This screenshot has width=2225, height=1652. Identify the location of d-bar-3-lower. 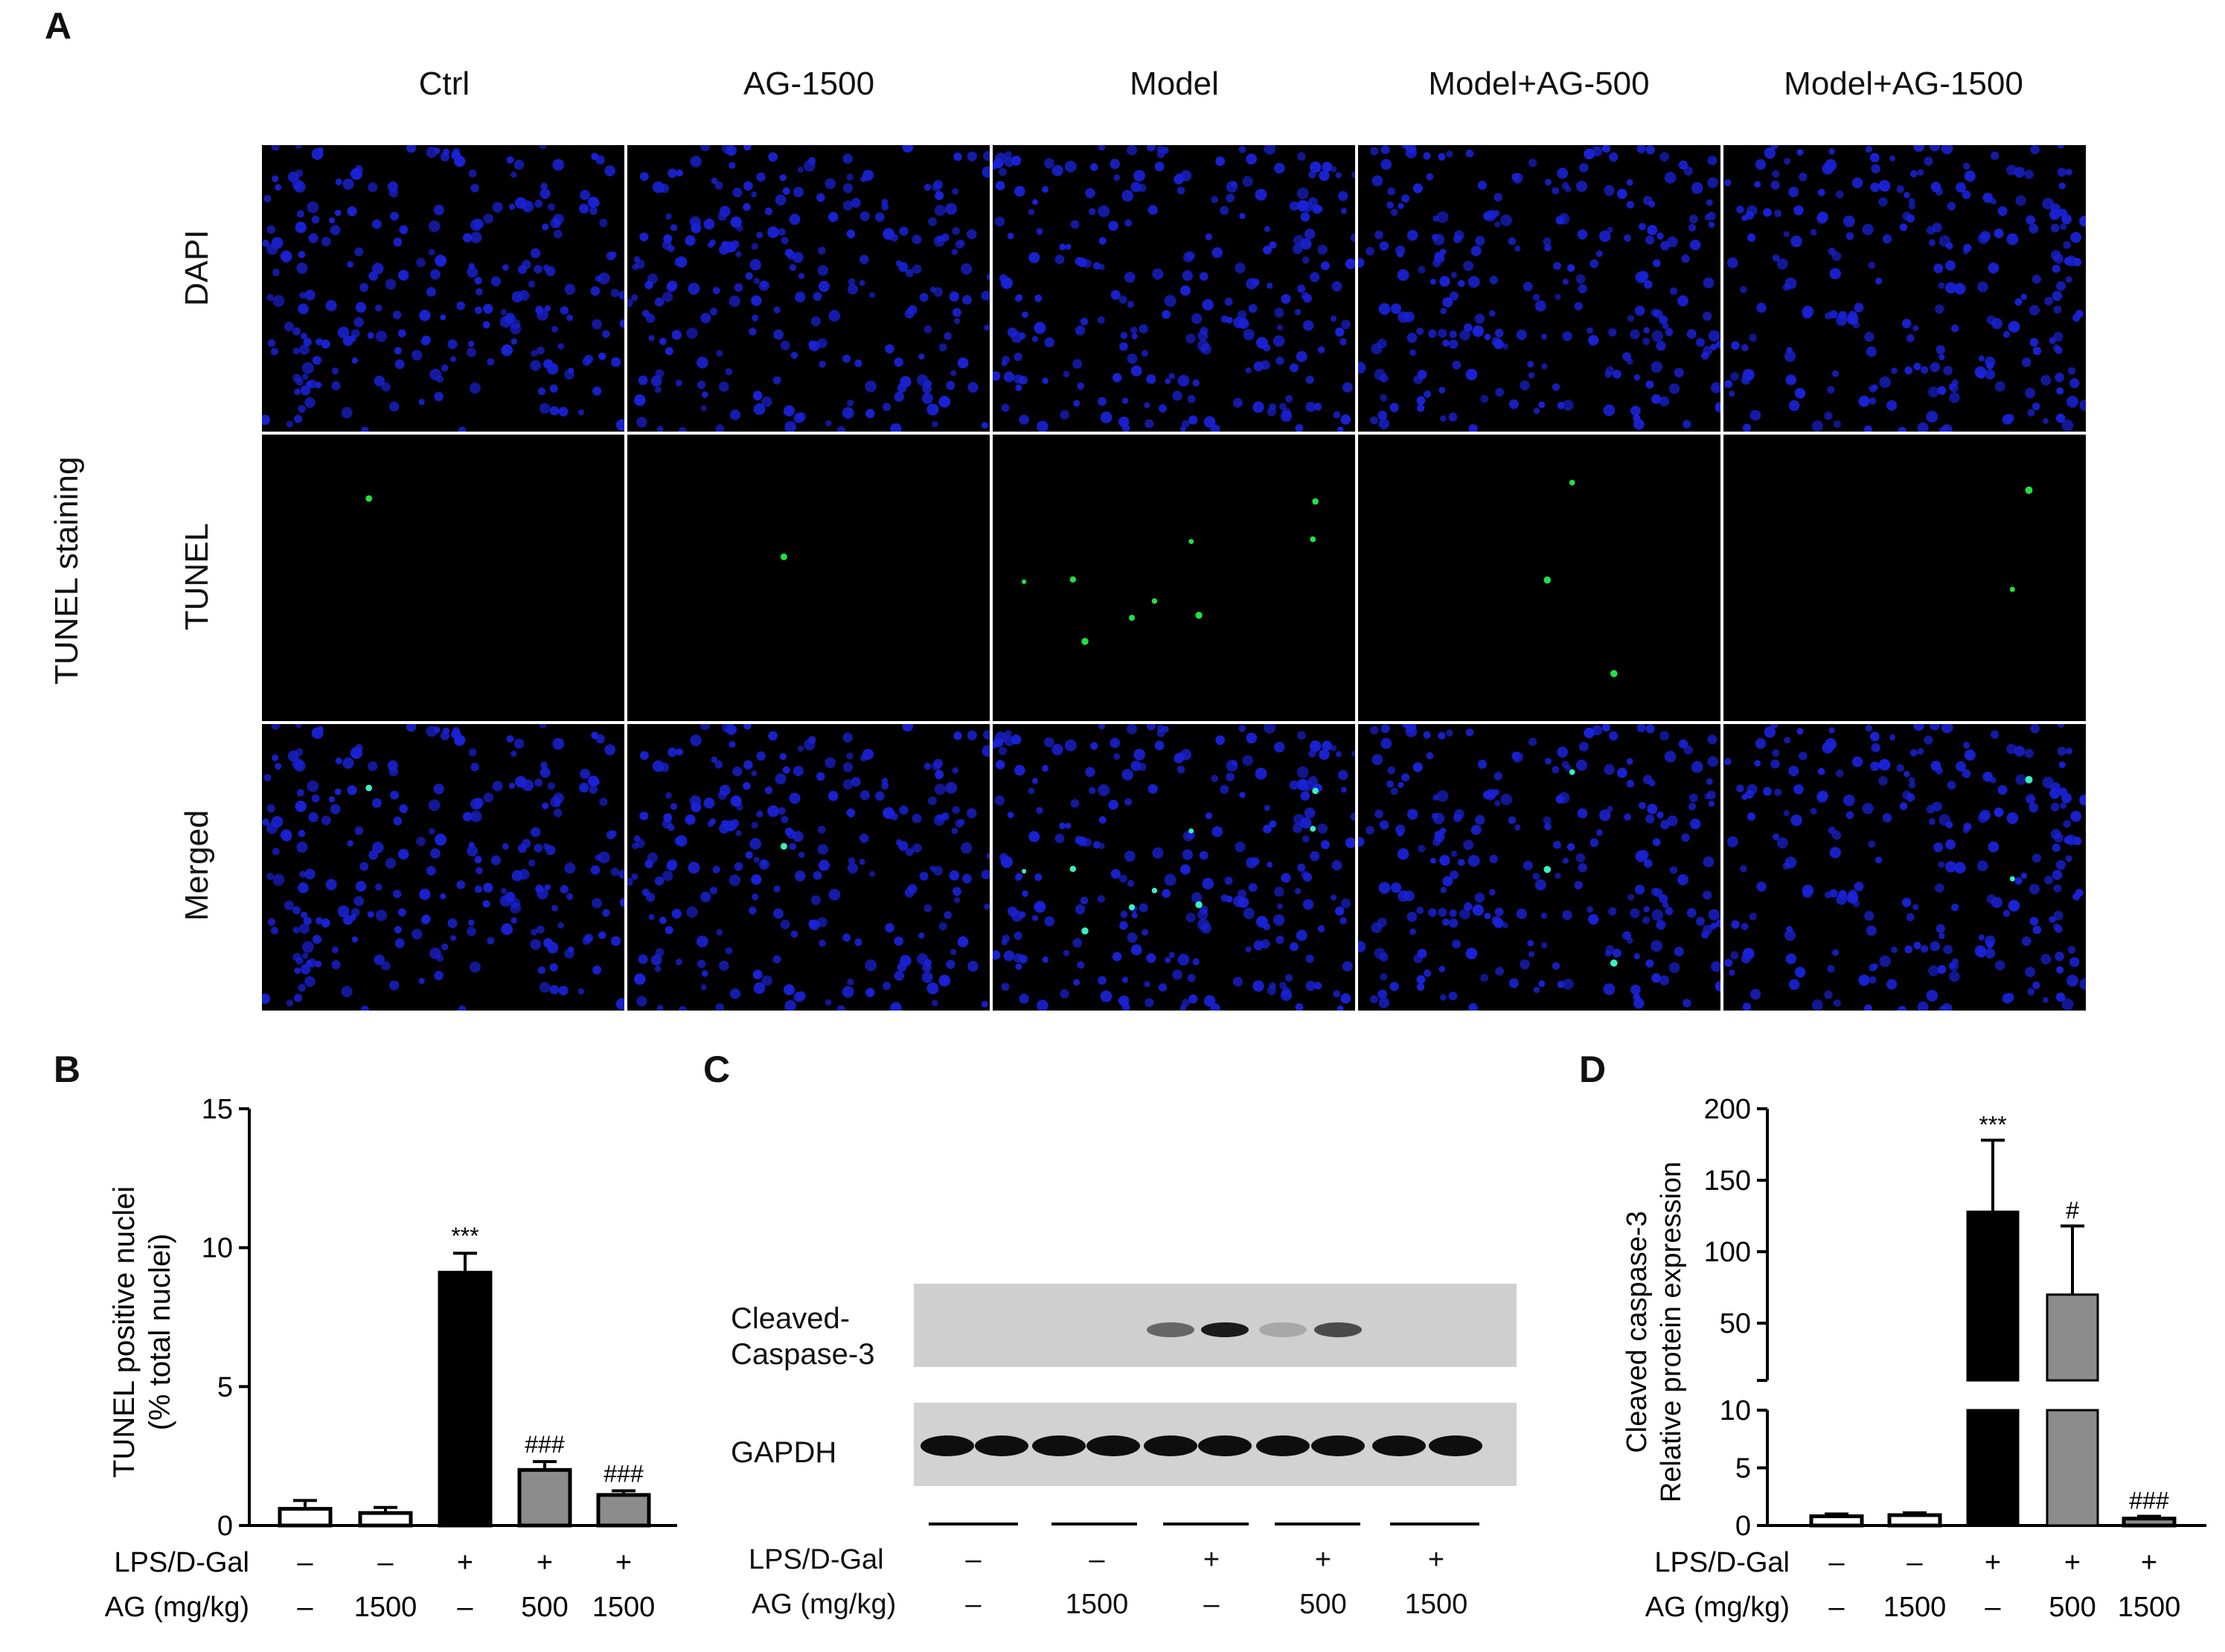
(2072, 1468).